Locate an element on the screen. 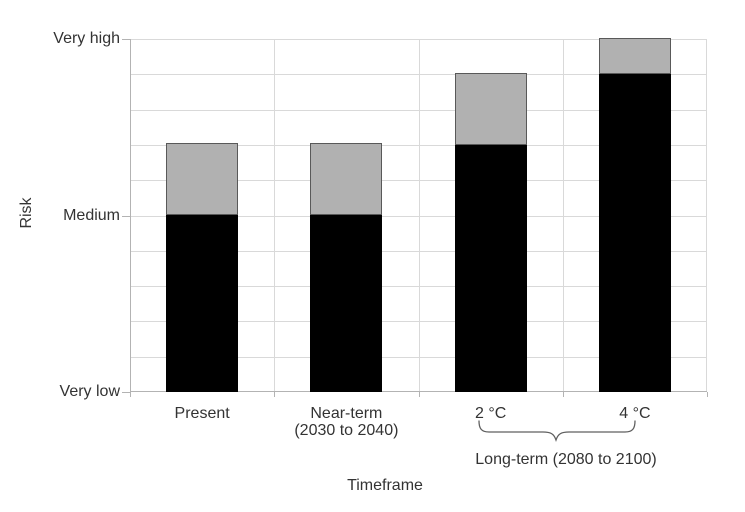 Image resolution: width=745 pixels, height=512 pixels. underbrace-icon is located at coordinates (557, 431).